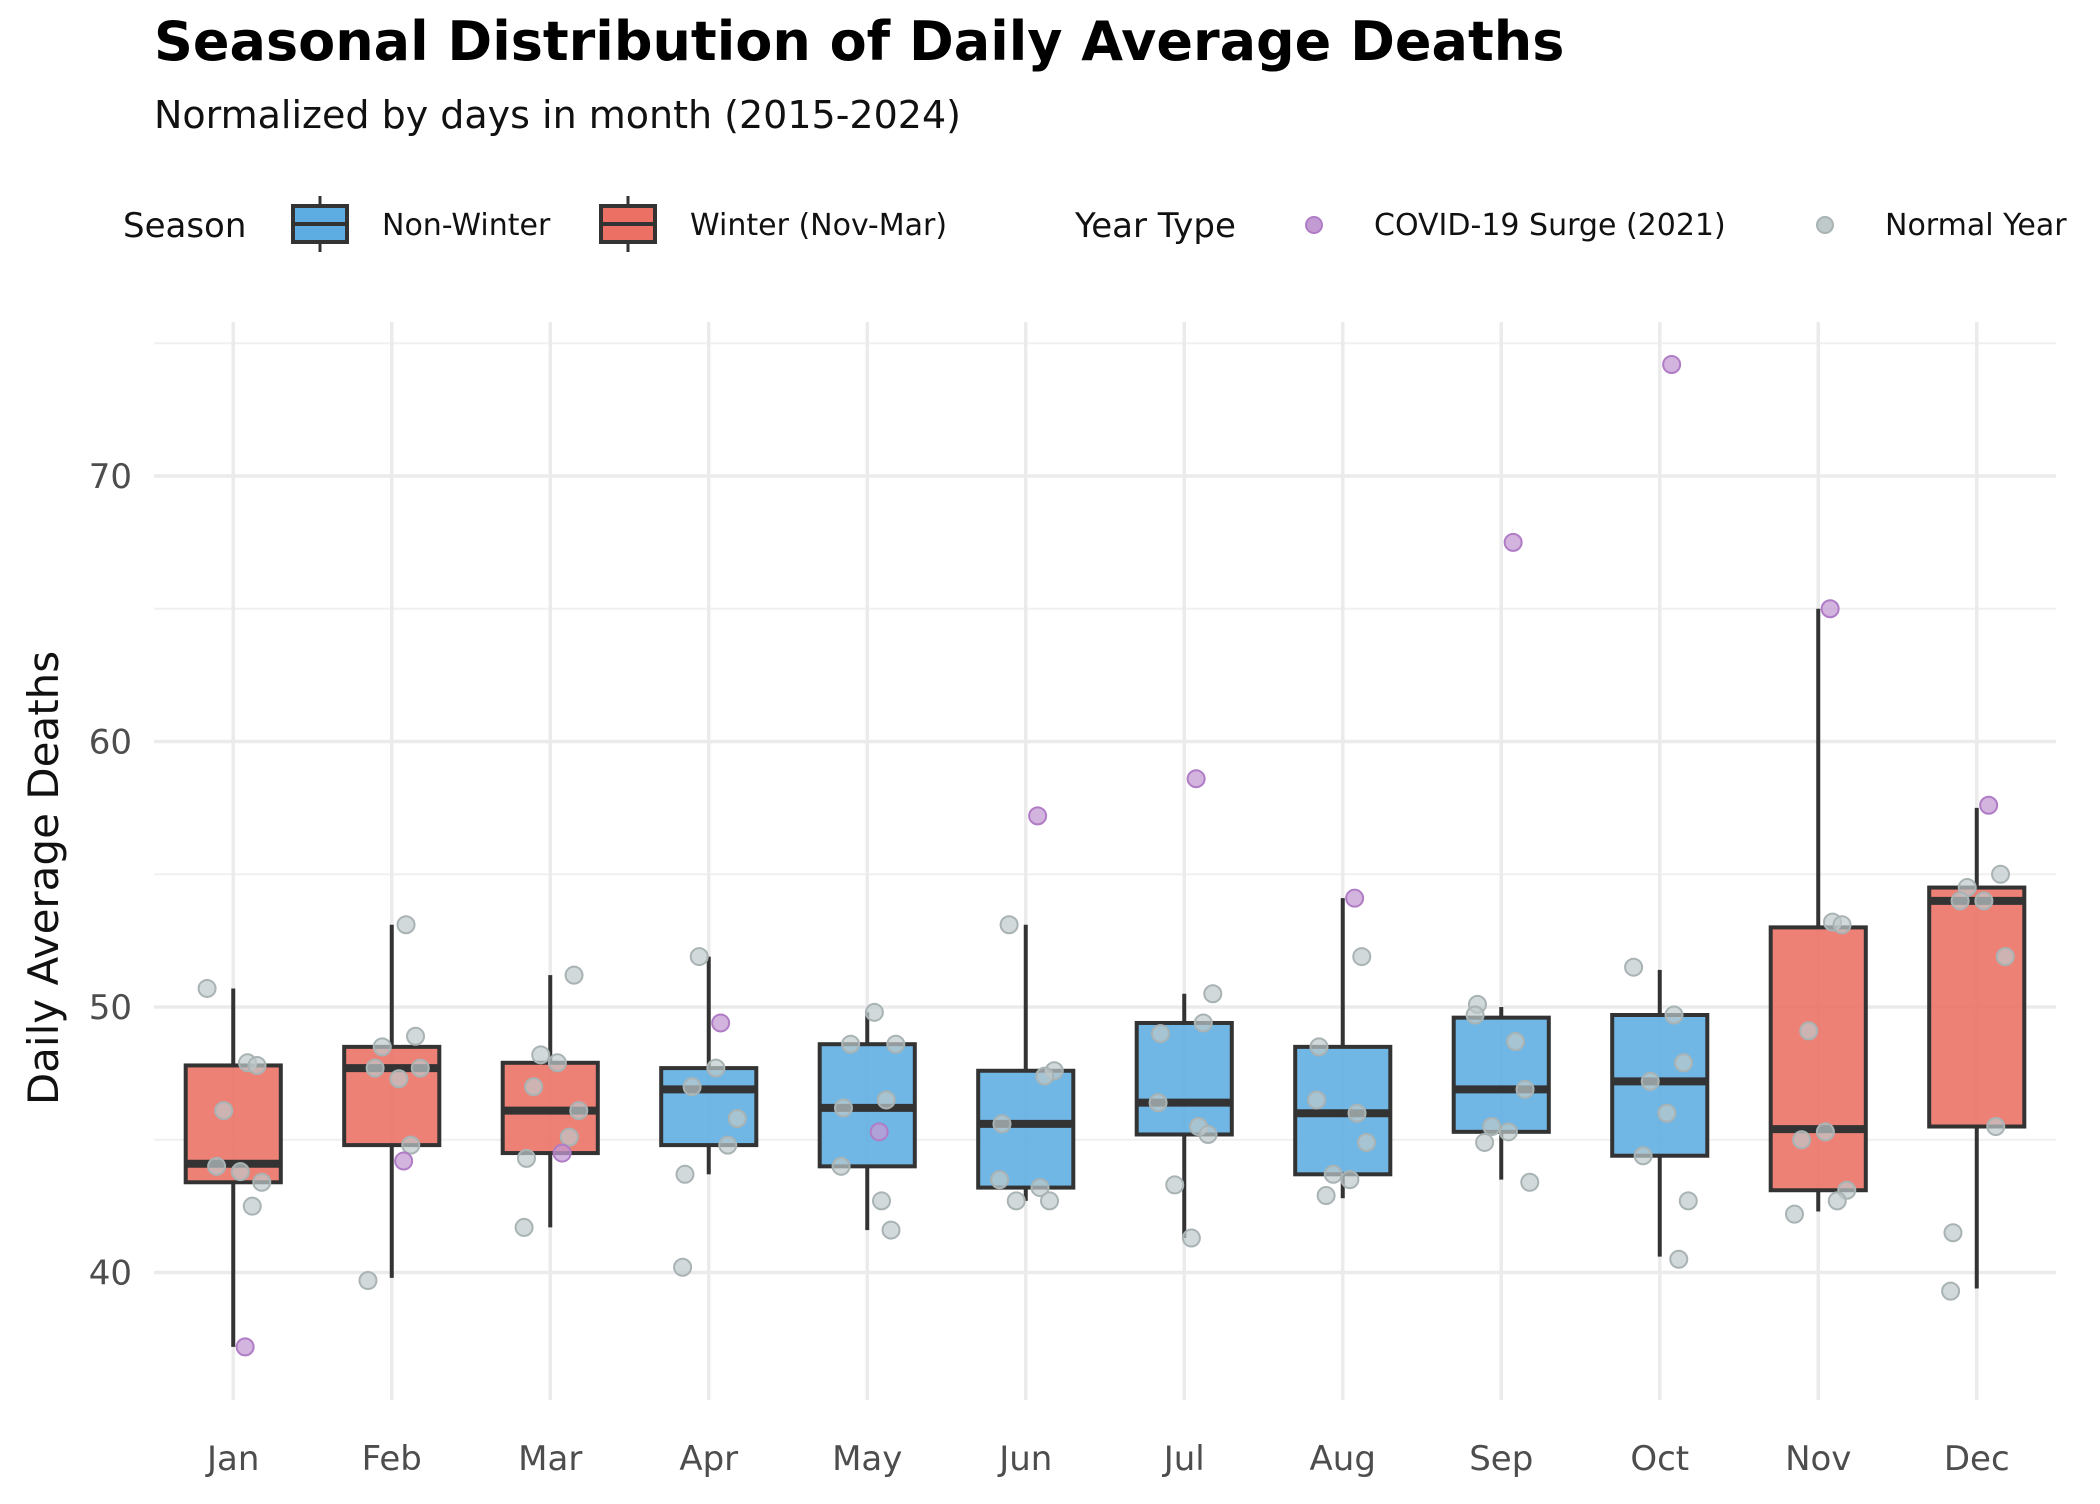  Describe the element at coordinates (708, 1459) in the screenshot. I see `x-tick-label: Apr` at that location.